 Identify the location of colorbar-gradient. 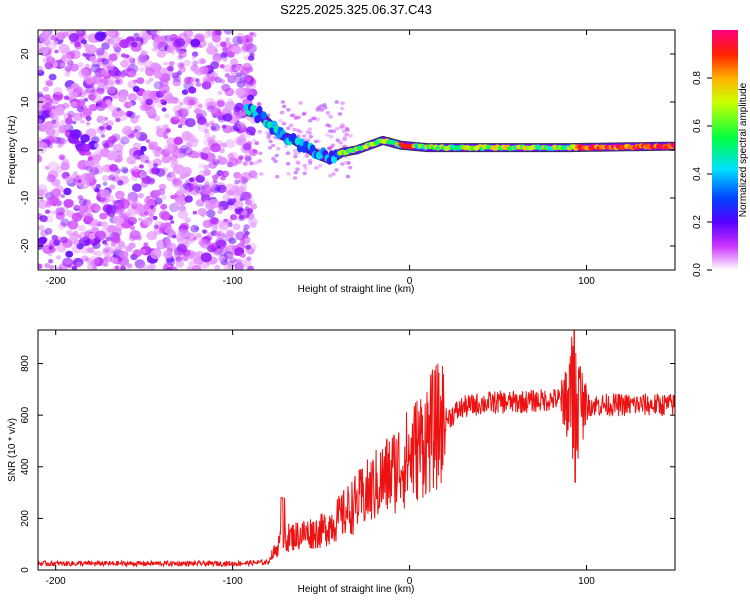
(725, 150).